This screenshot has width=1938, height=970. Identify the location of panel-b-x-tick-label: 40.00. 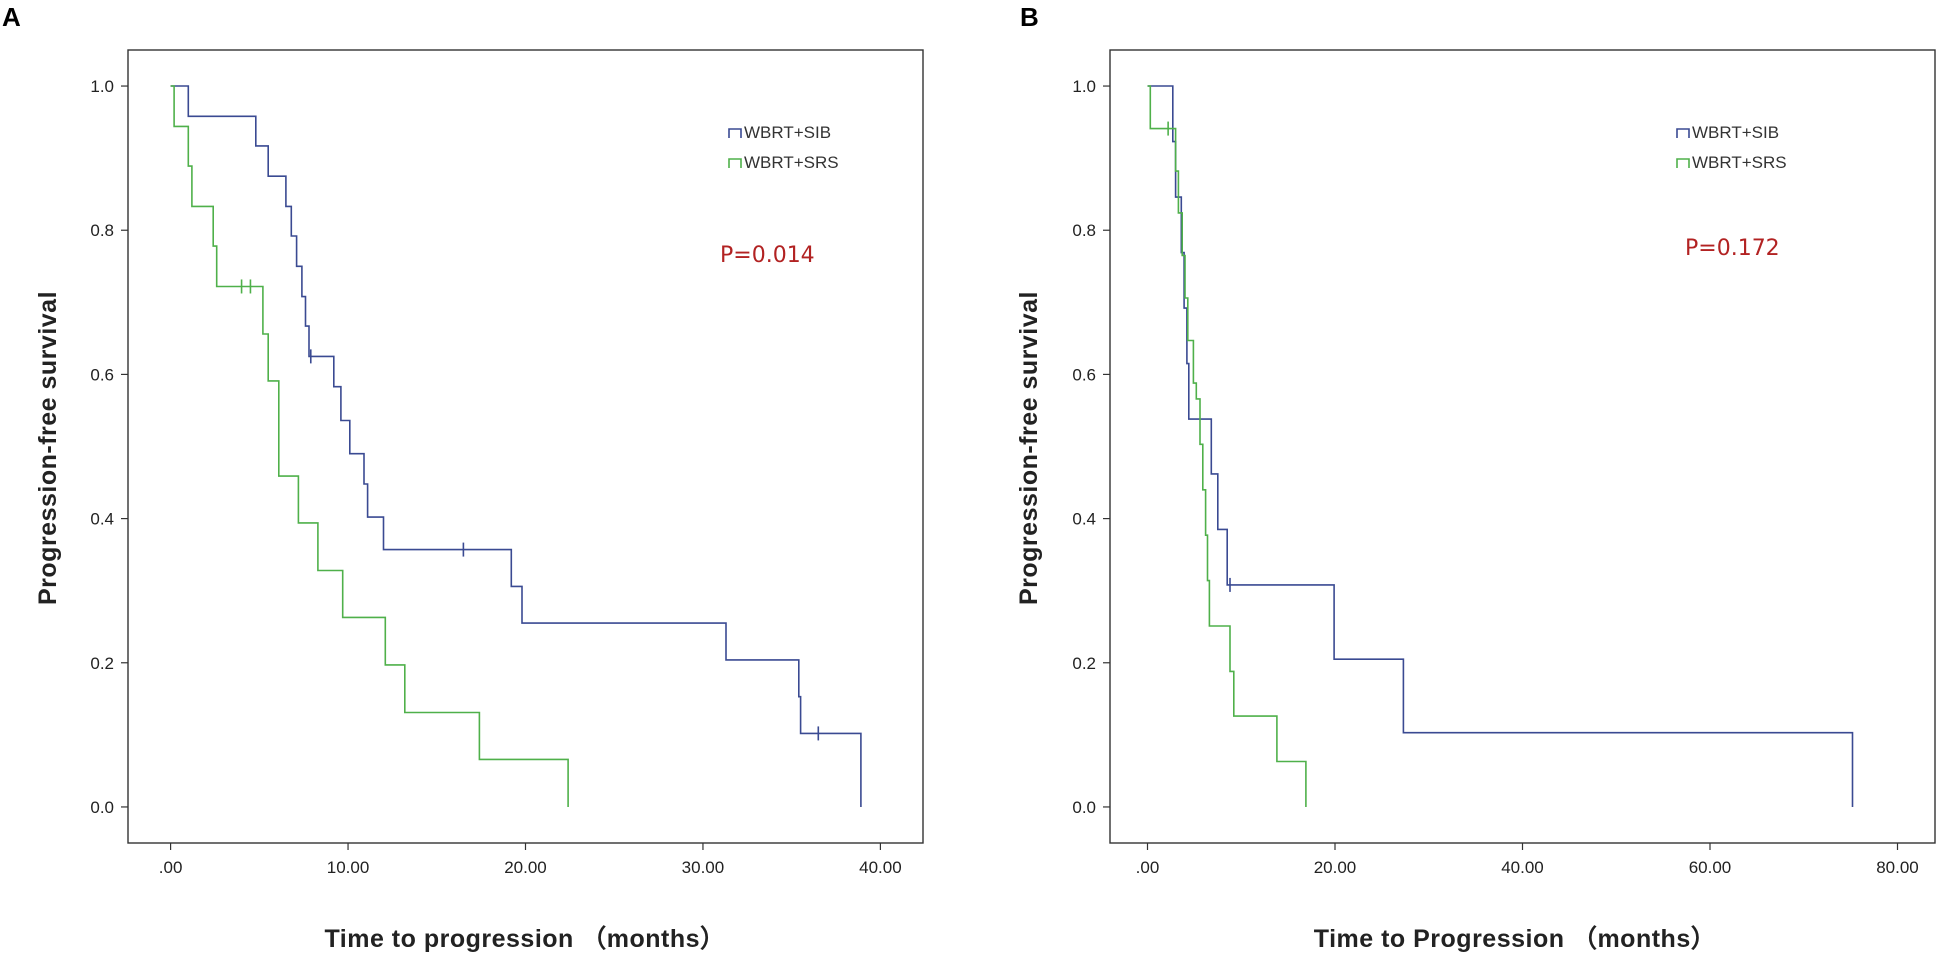
(1522, 867).